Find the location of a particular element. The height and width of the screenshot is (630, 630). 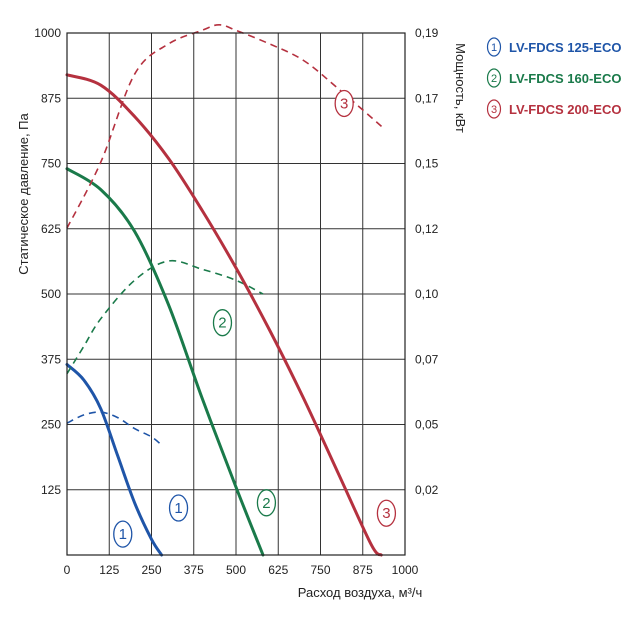

legend-marker-label: 3 is located at coordinates (494, 110).